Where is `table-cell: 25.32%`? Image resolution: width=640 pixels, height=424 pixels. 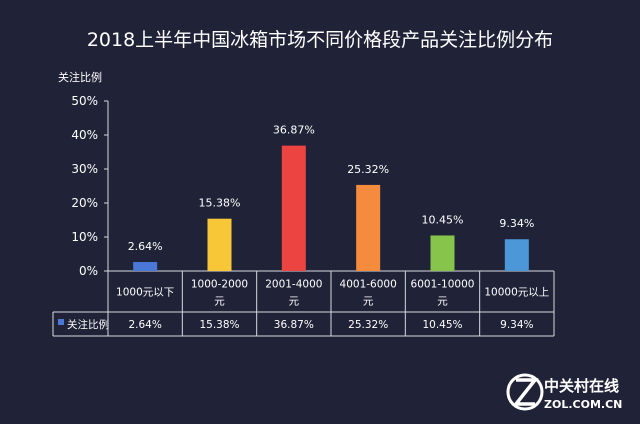
table-cell: 25.32% is located at coordinates (368, 325).